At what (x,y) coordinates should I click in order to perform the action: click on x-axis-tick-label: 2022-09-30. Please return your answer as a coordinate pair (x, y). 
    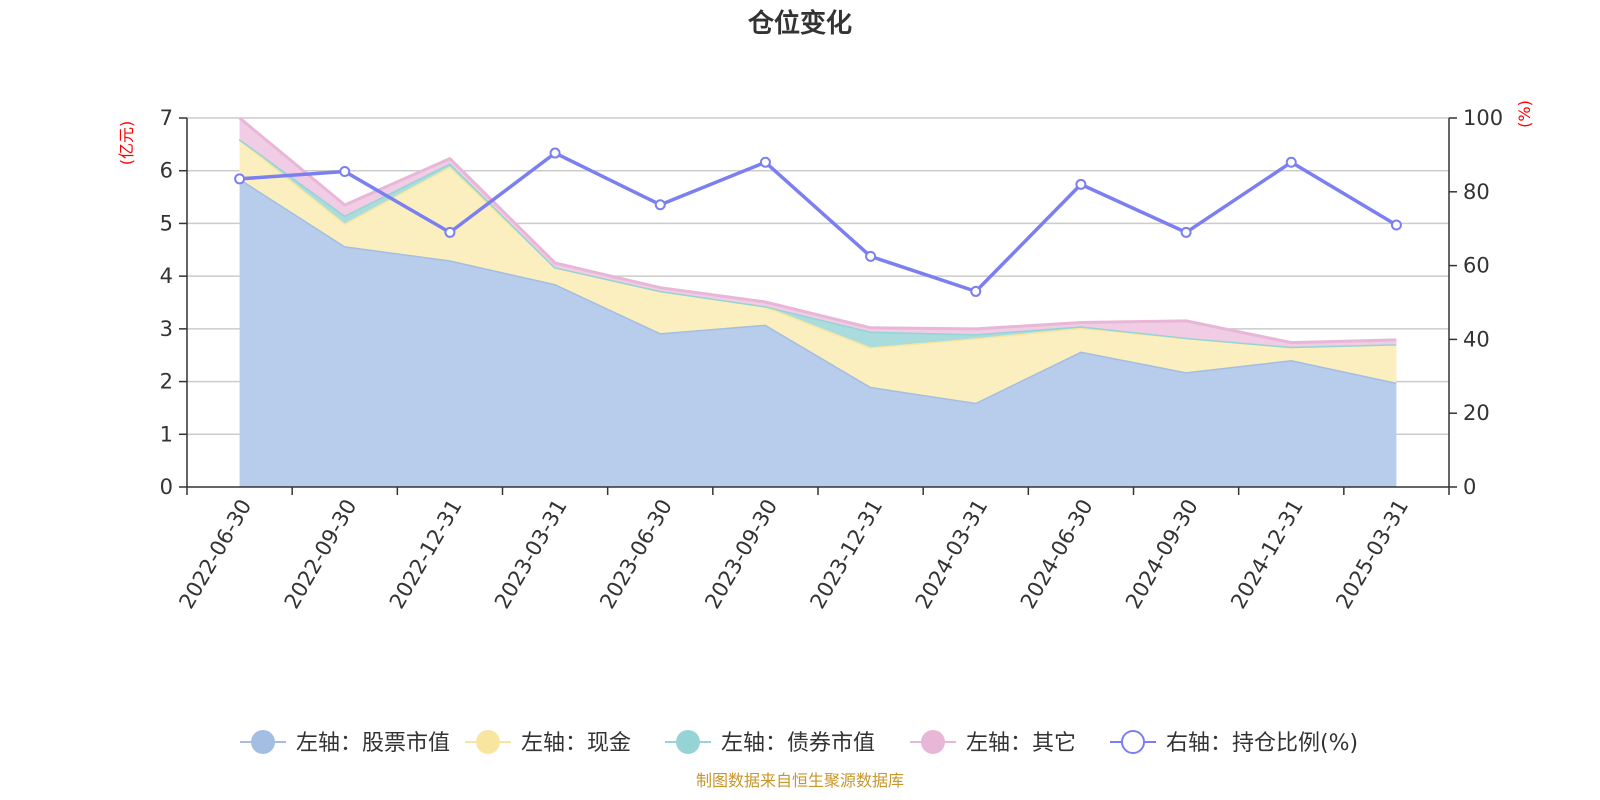
    Looking at the image, I should click on (321, 554).